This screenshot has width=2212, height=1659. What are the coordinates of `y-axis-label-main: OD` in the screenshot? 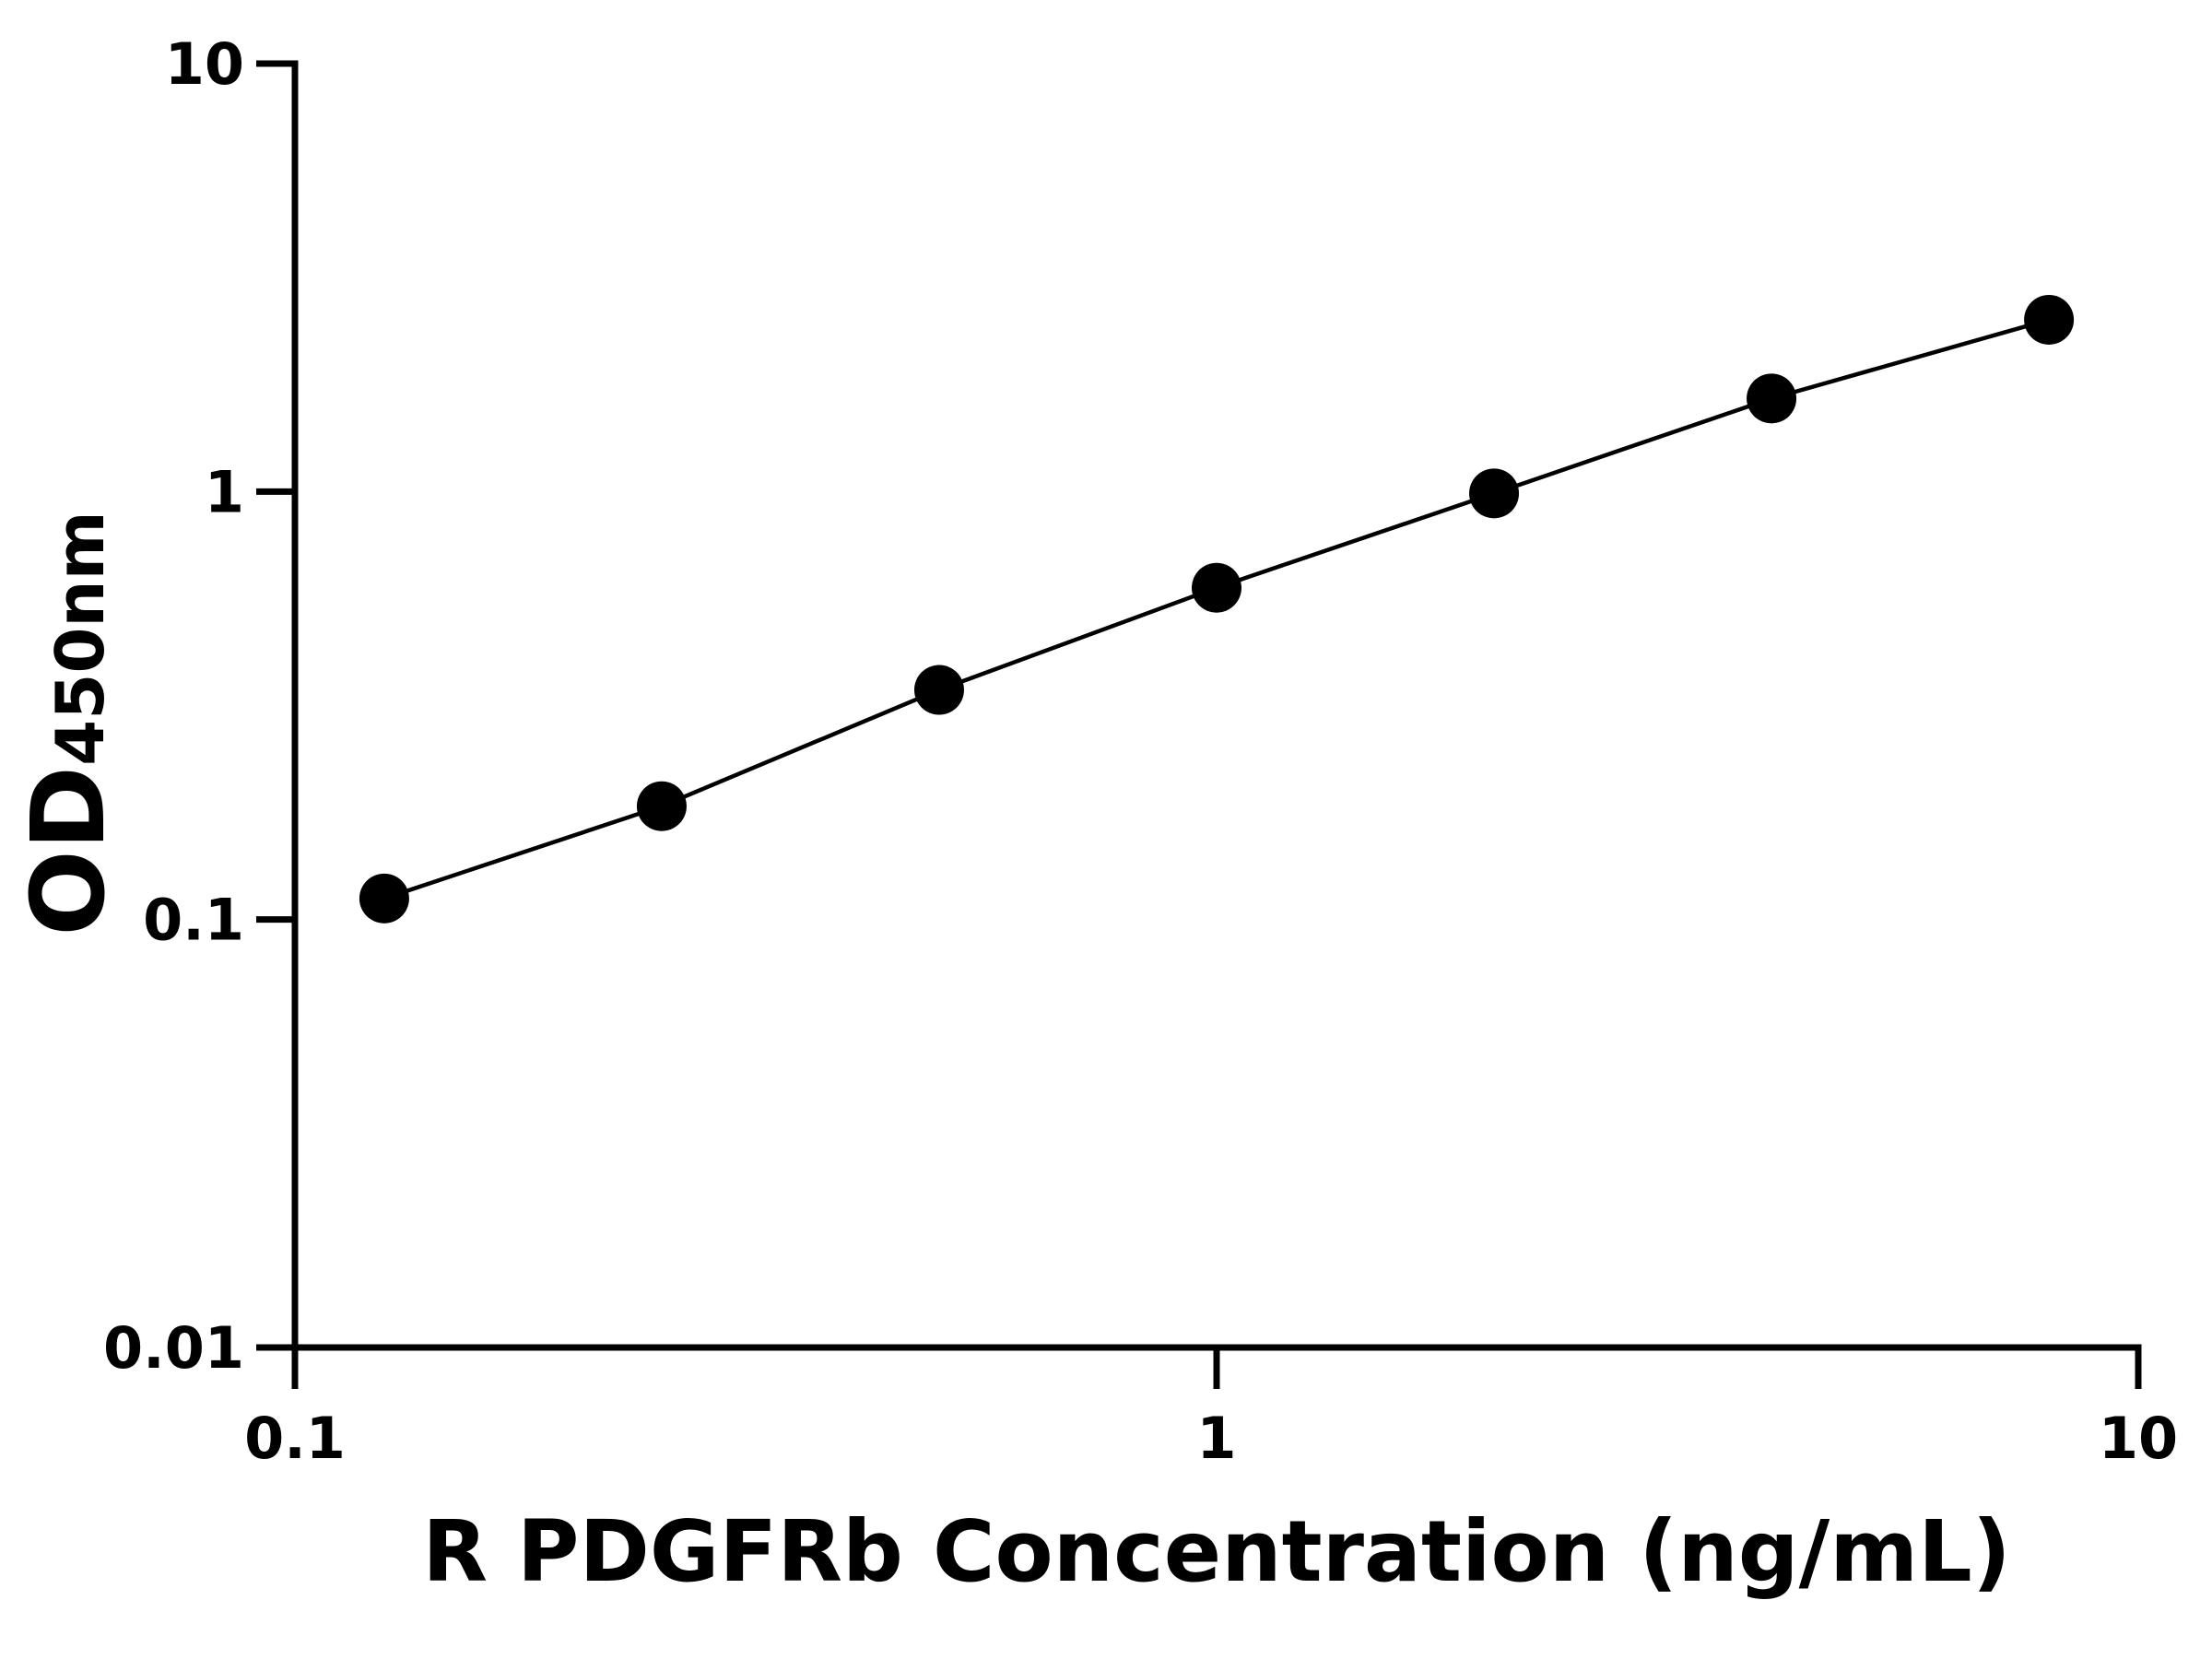 It's located at (68, 851).